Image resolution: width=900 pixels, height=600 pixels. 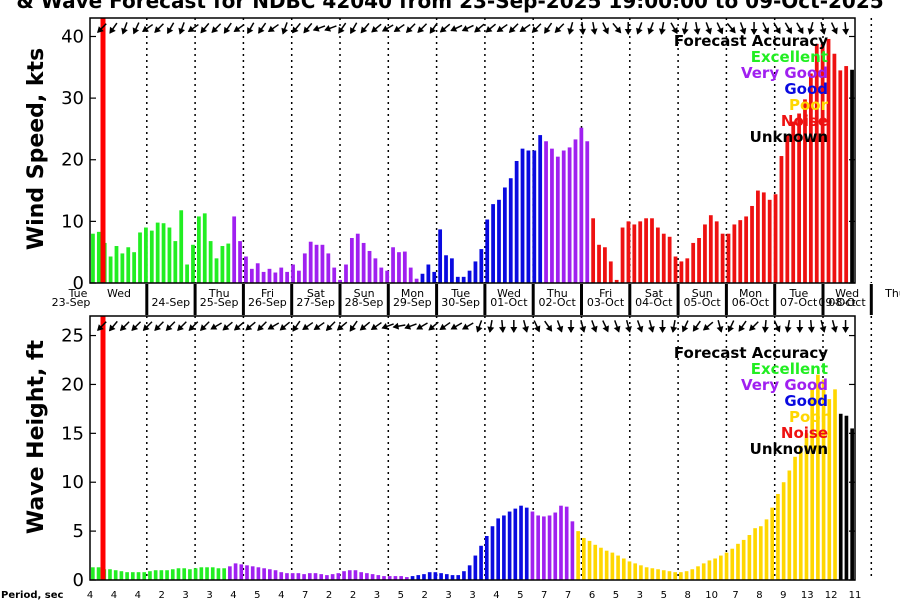 I want to click on period-value: 7, so click(x=735, y=595).